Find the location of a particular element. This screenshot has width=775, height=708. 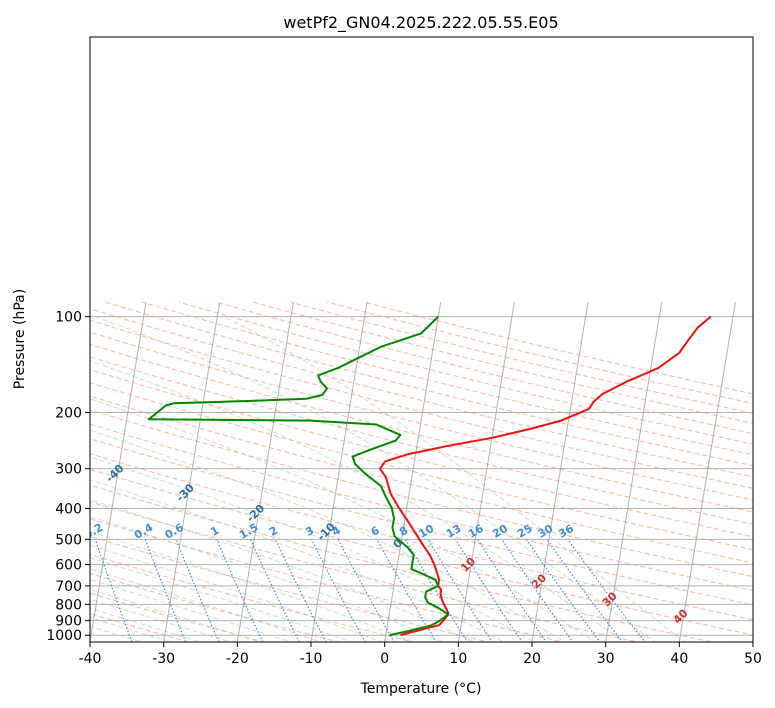

mixing-ratio-lines is located at coordinates (370, 590).